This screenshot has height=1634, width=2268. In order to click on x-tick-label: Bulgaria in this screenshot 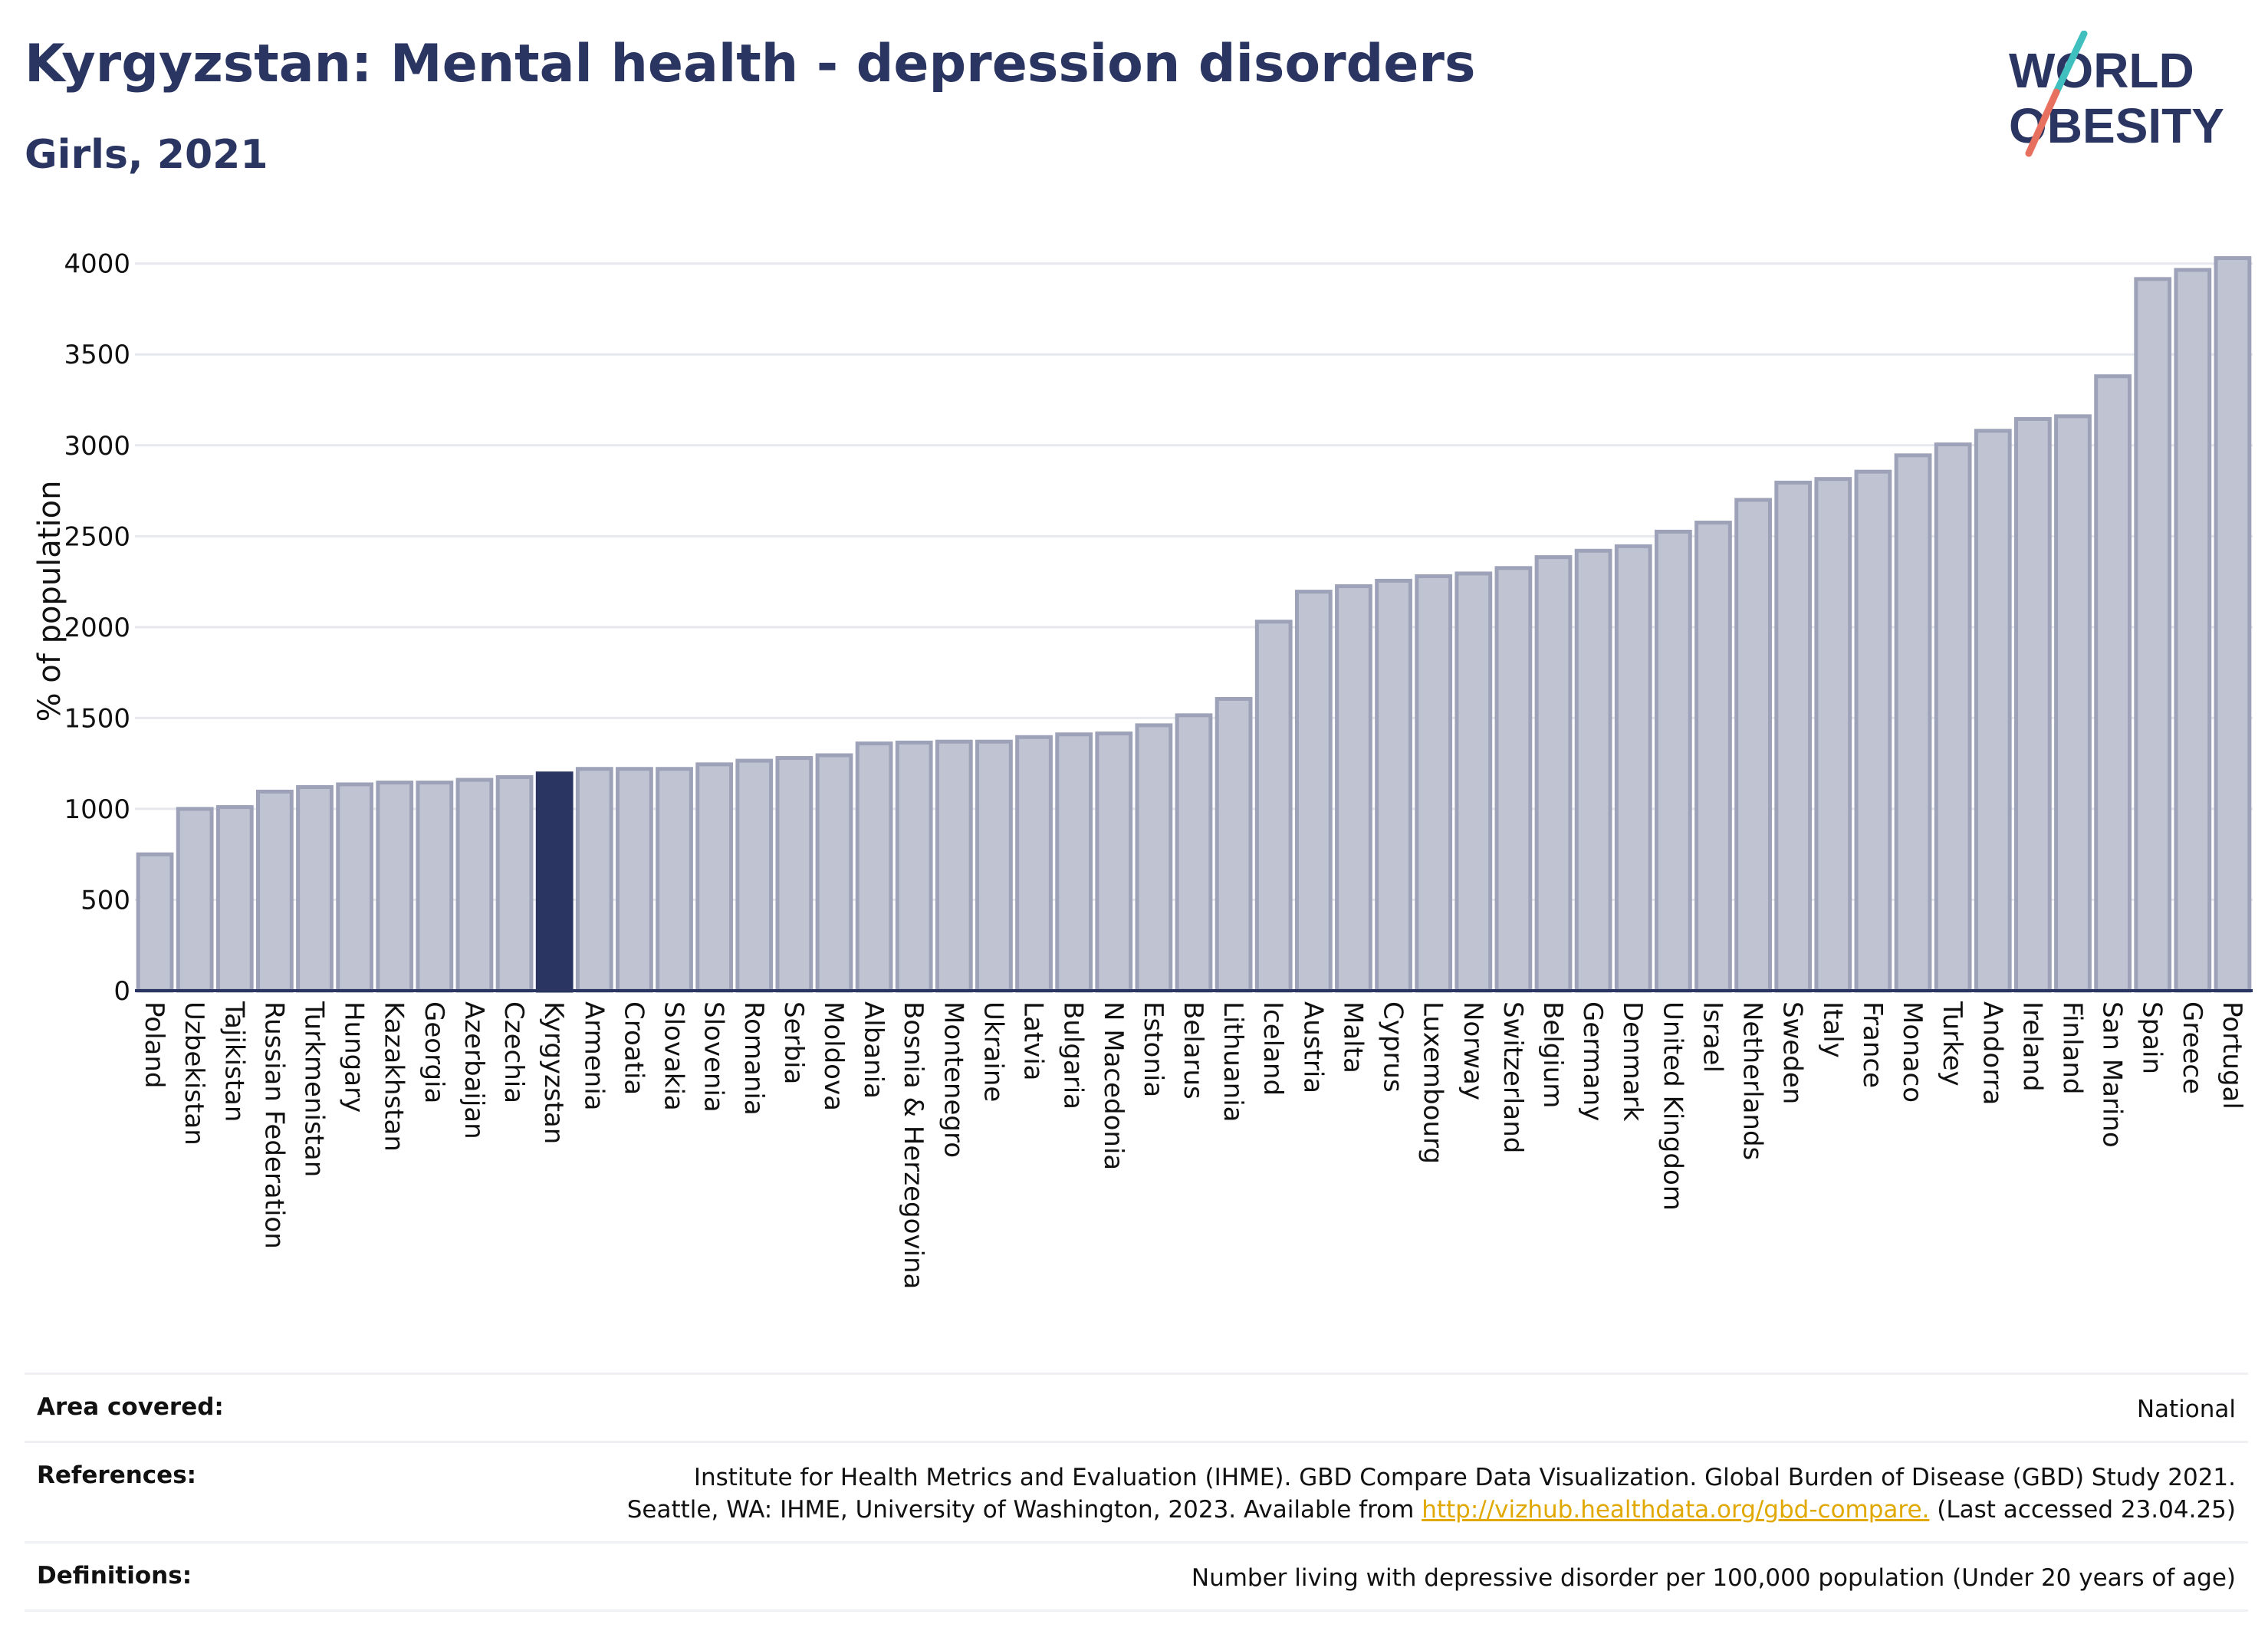, I will do `click(1073, 1056)`.